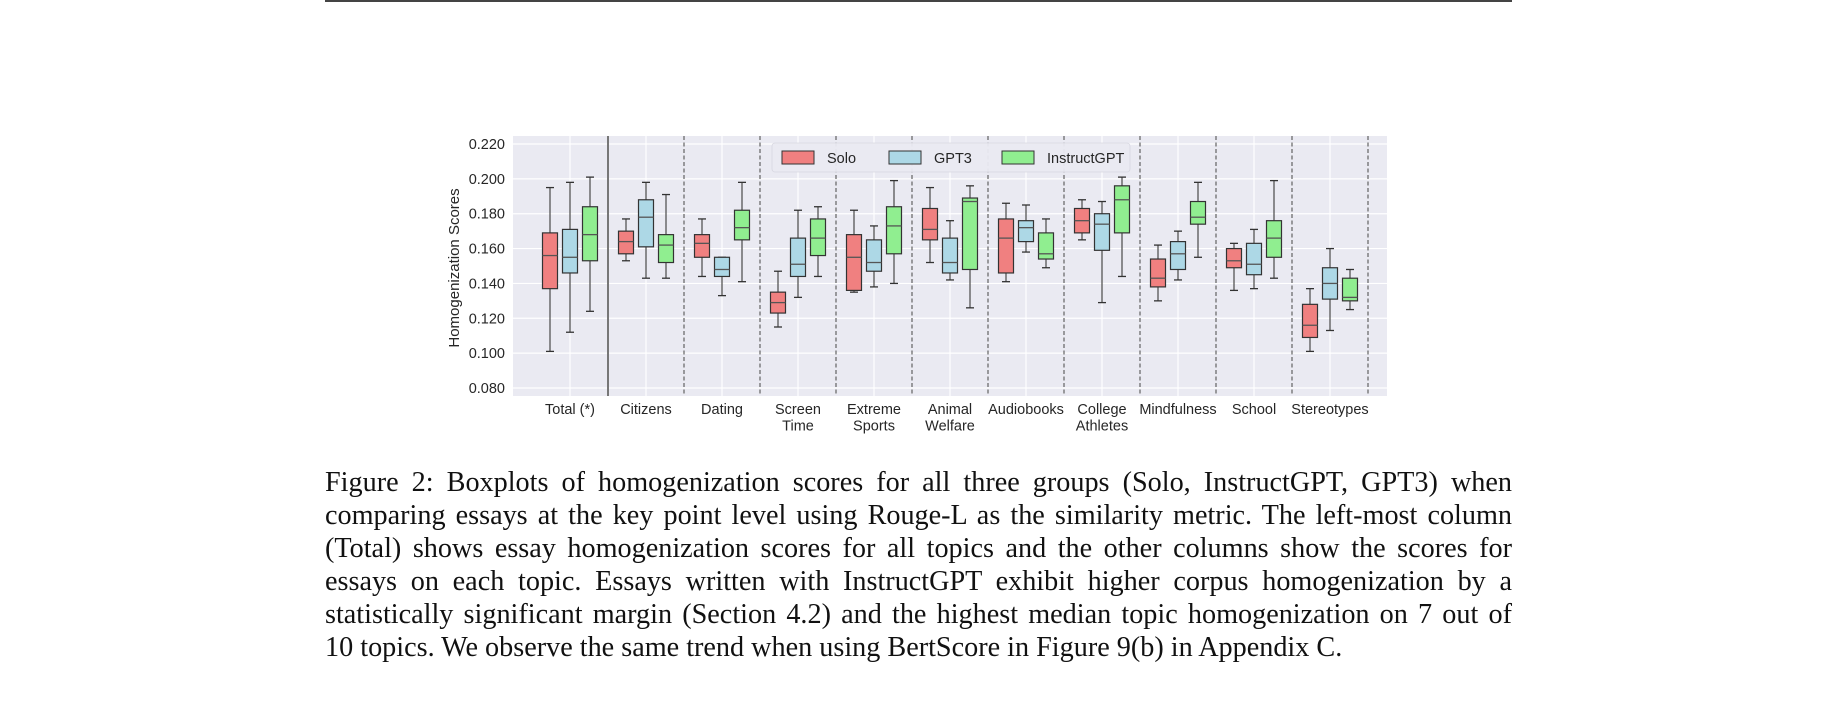  What do you see at coordinates (950, 427) in the screenshot?
I see `x-tick-label: Welfare` at bounding box center [950, 427].